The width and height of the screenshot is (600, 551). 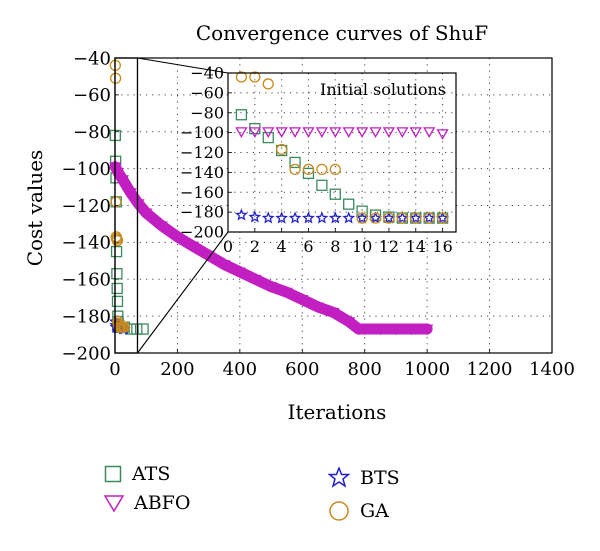 What do you see at coordinates (162, 503) in the screenshot?
I see `legend-label-abfo: ABFO` at bounding box center [162, 503].